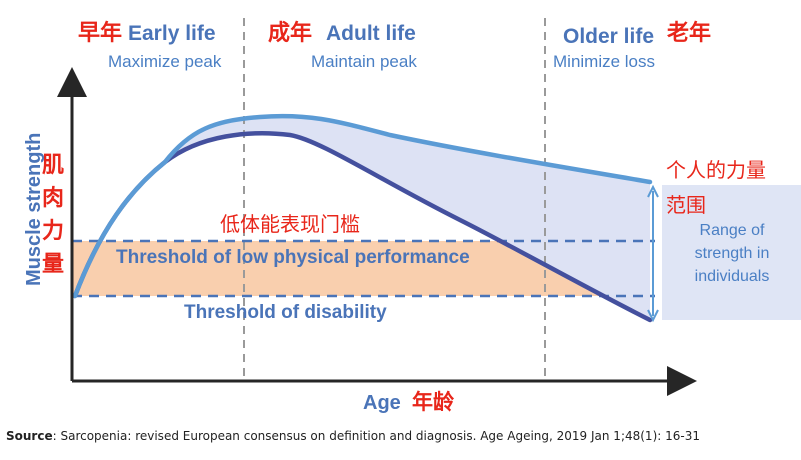  What do you see at coordinates (100, 32) in the screenshot?
I see `early-life-zh: 早年` at bounding box center [100, 32].